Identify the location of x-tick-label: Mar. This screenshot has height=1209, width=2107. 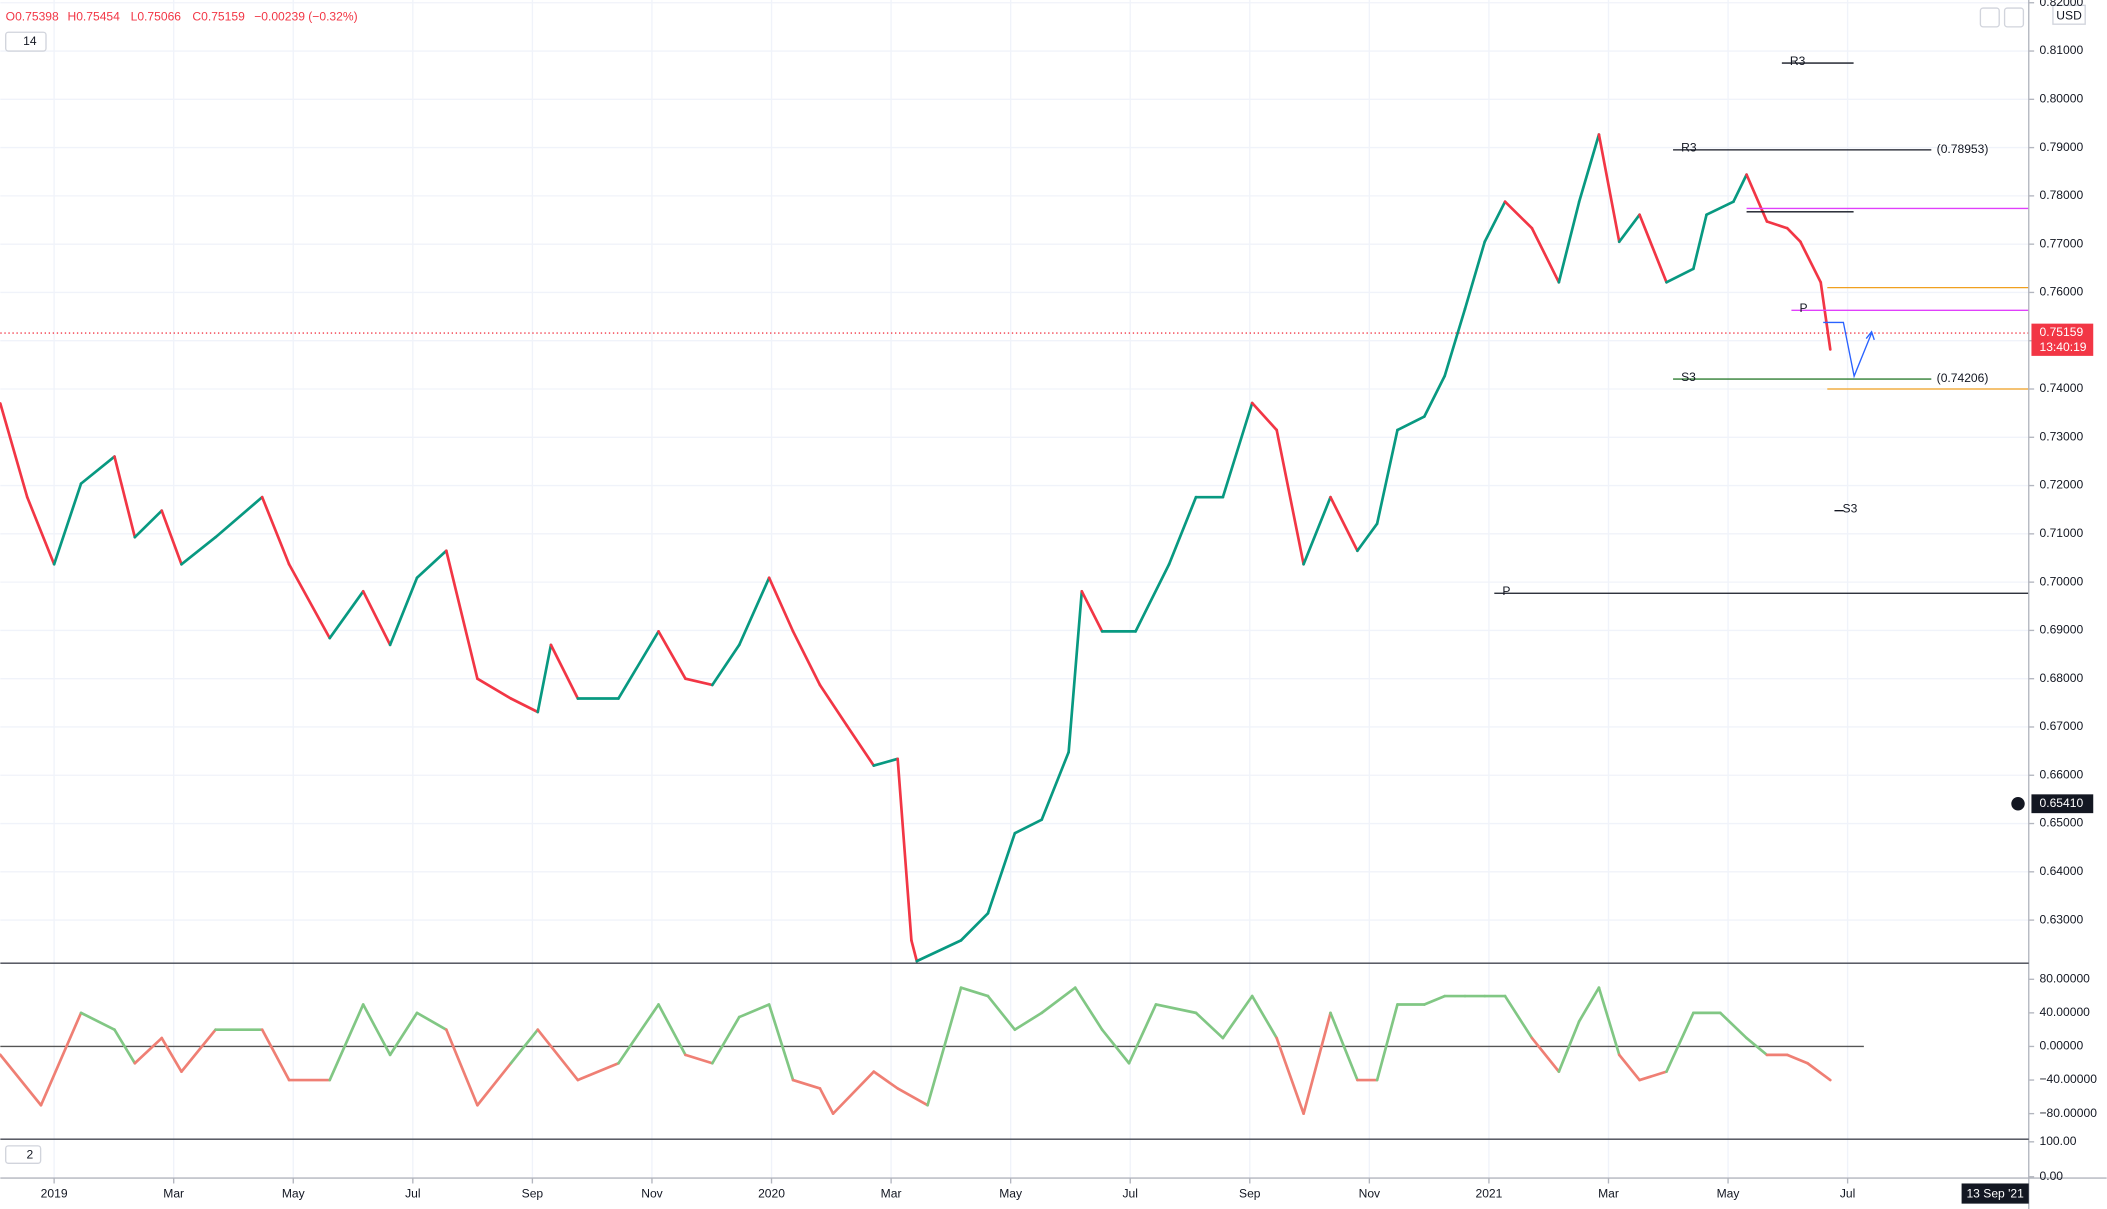
(891, 1193).